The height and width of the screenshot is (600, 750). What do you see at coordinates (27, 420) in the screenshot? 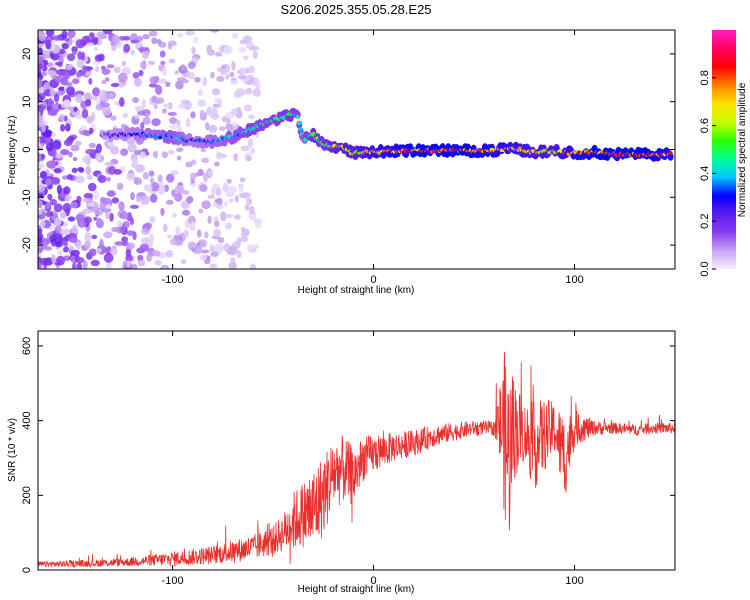
I see `y-tick-label: 400` at bounding box center [27, 420].